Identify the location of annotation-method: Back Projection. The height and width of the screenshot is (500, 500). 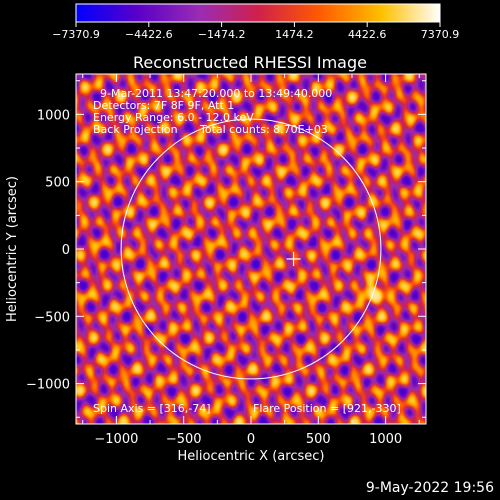
(135, 129).